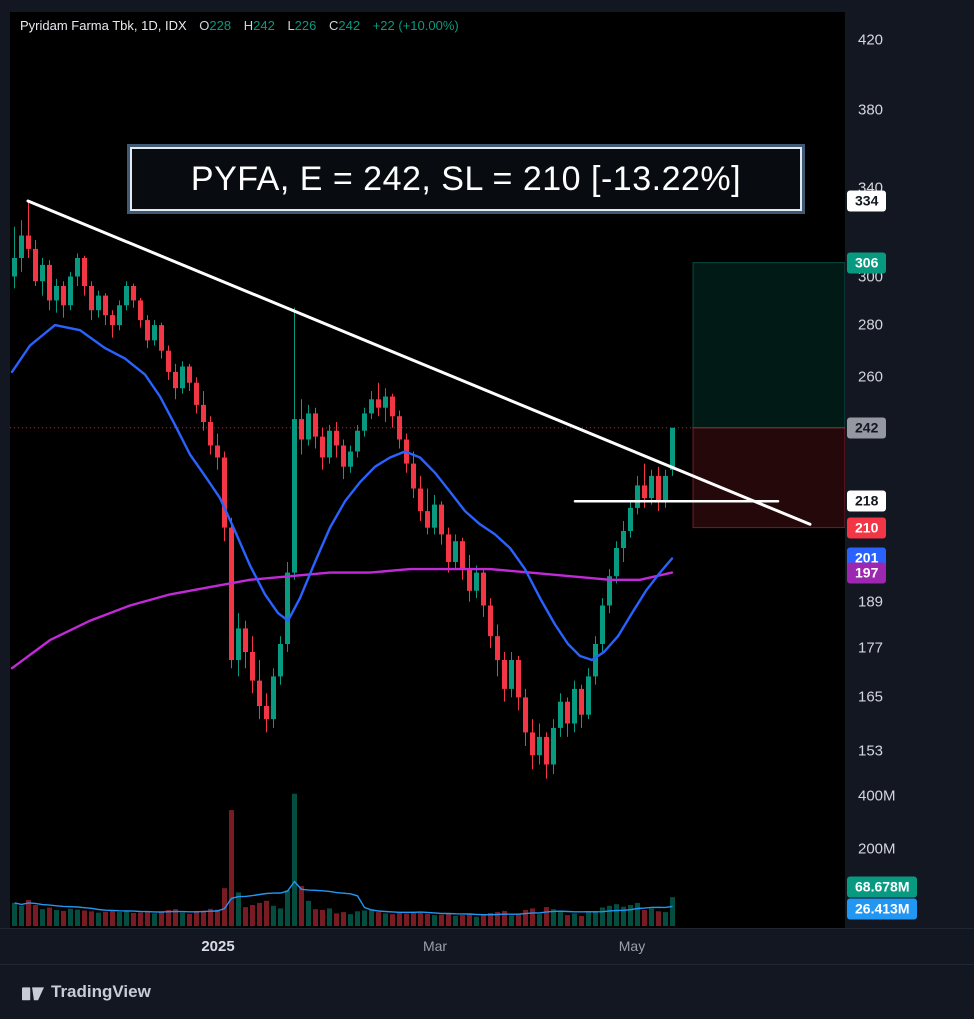 This screenshot has width=974, height=1019. What do you see at coordinates (867, 528) in the screenshot?
I see `price-badge-210: 210` at bounding box center [867, 528].